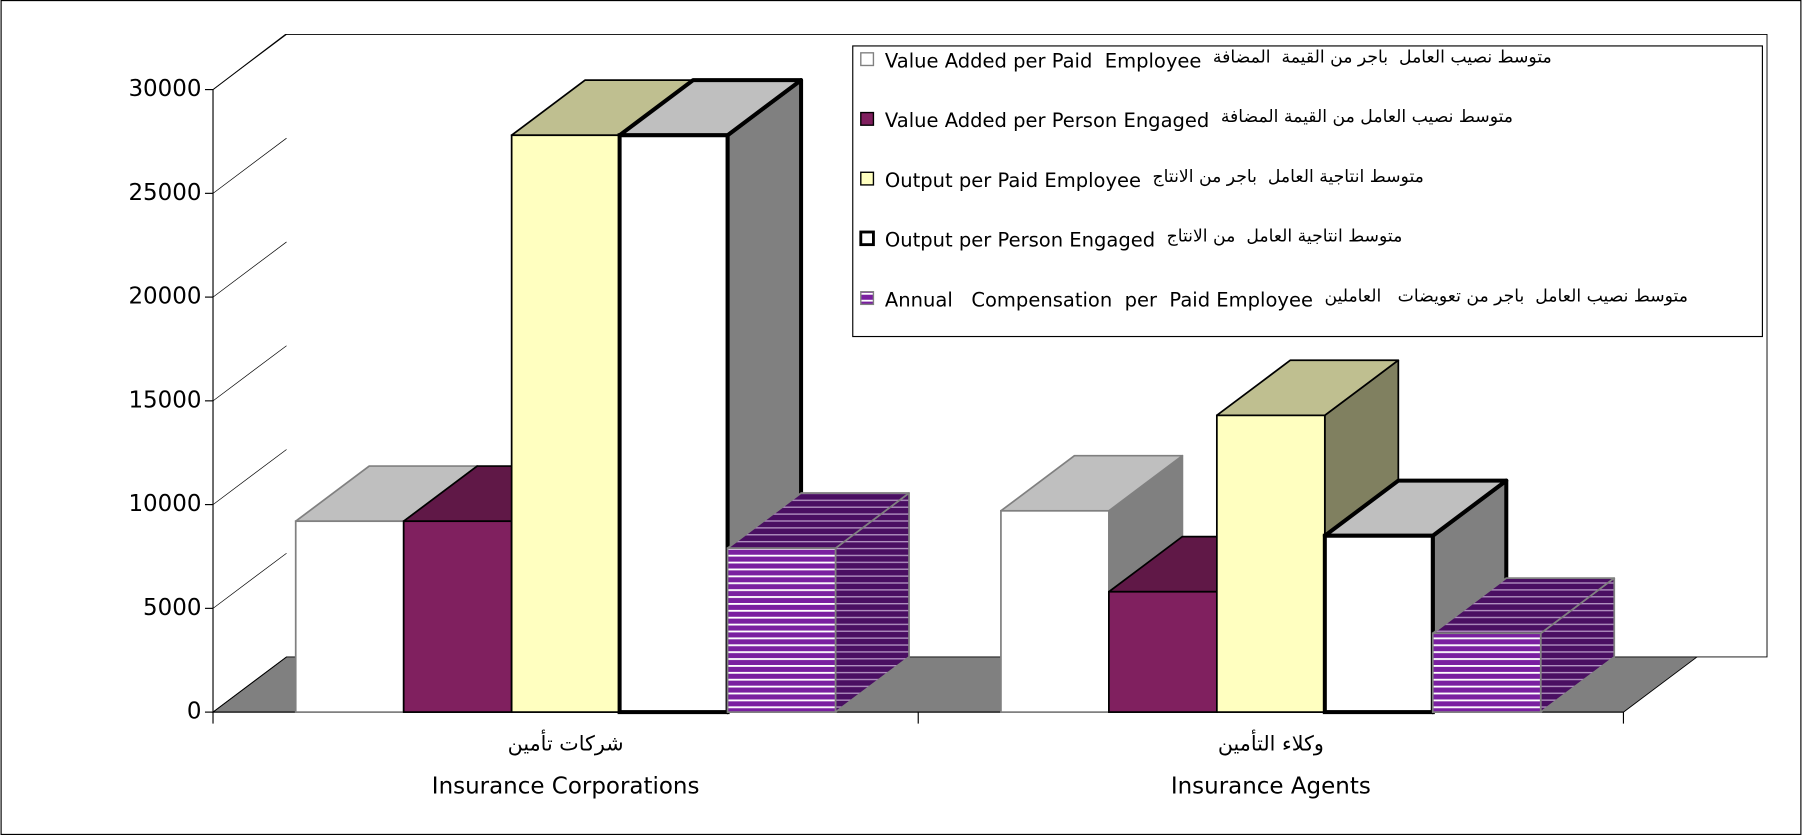  Describe the element at coordinates (1382, 57) in the screenshot. I see `legend-label-ar: متوسط نصيب العامل باجر من القيمة المضافة` at that location.